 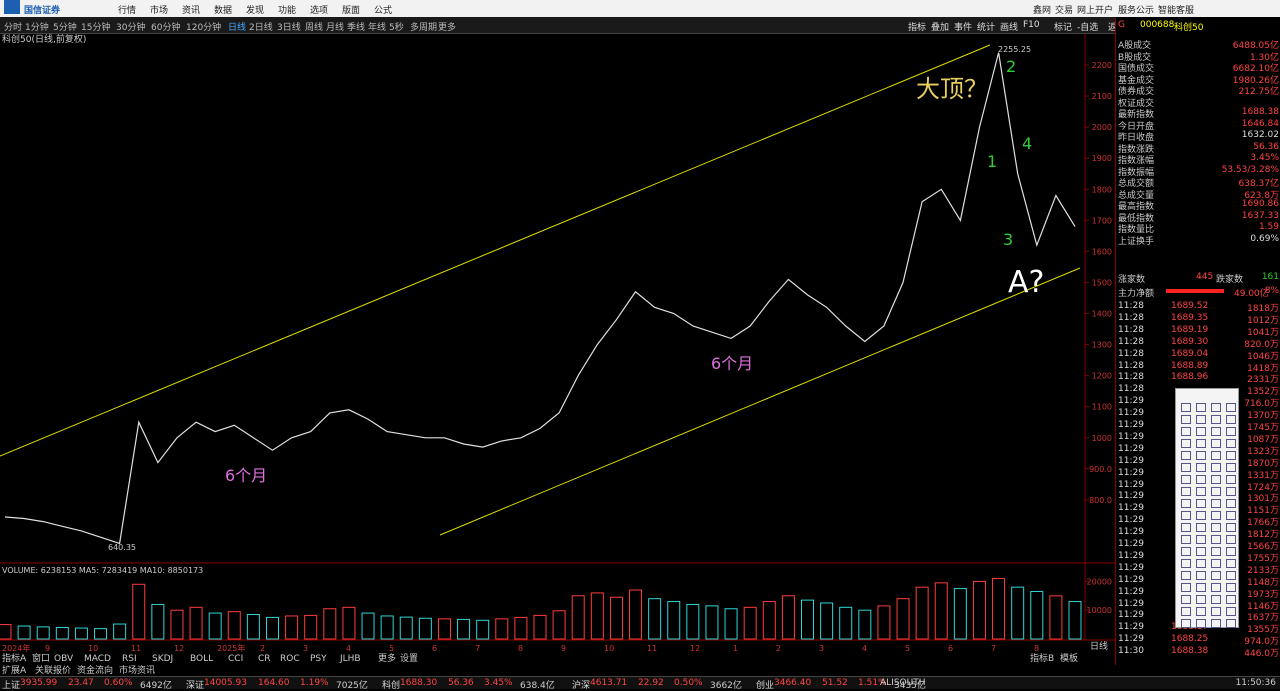 What do you see at coordinates (318, 659) in the screenshot?
I see `indicator-tab: PSY` at bounding box center [318, 659].